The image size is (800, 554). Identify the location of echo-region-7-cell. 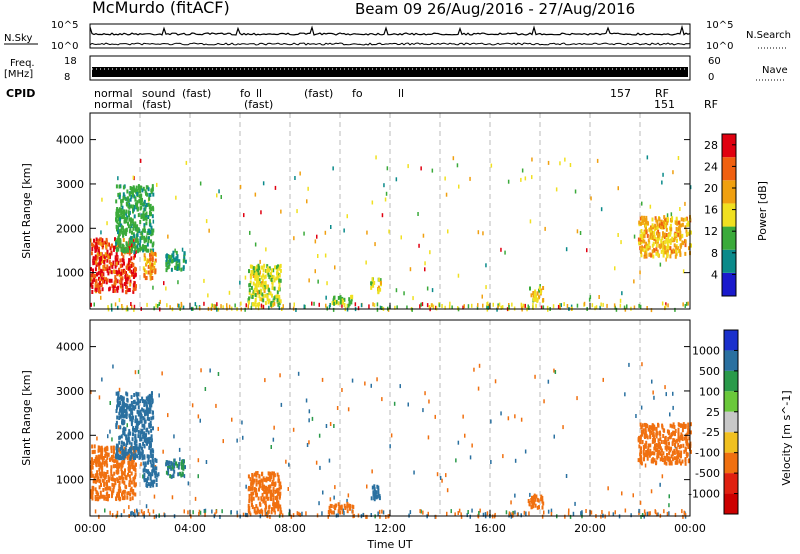
(541, 292).